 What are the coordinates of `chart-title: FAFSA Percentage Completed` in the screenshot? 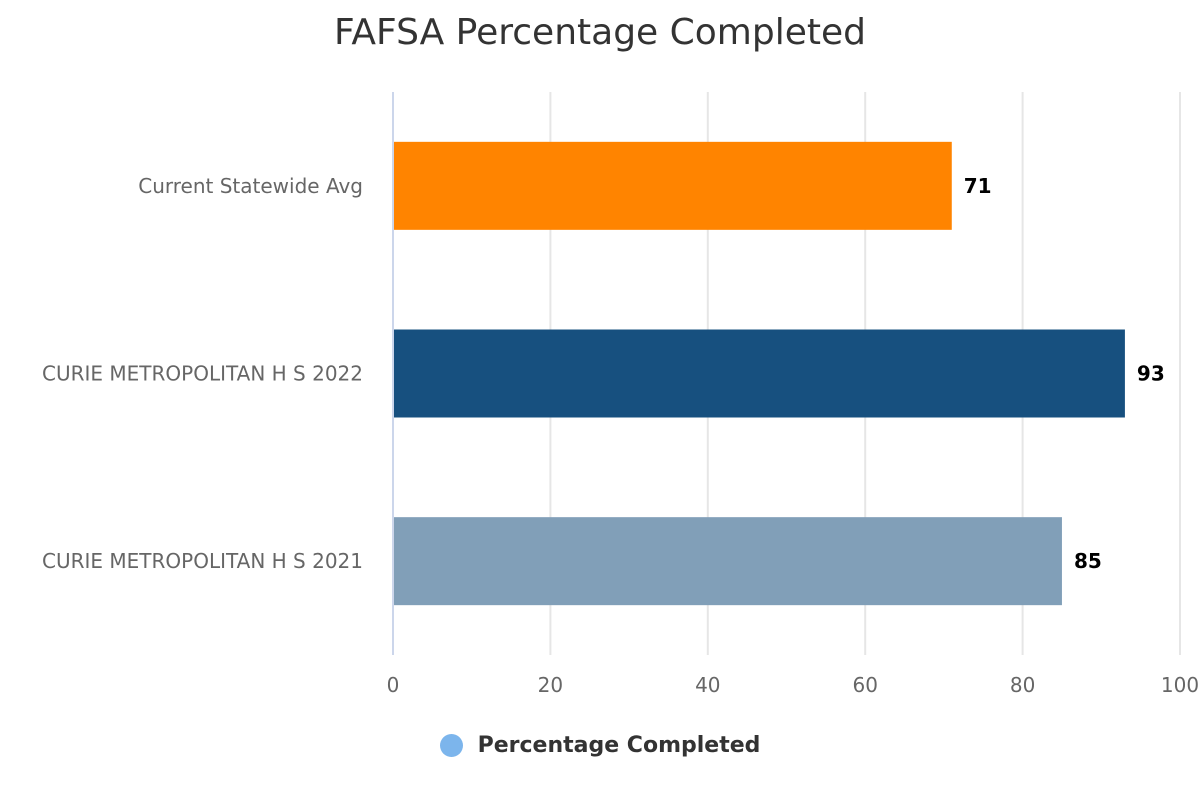 It's located at (599, 32).